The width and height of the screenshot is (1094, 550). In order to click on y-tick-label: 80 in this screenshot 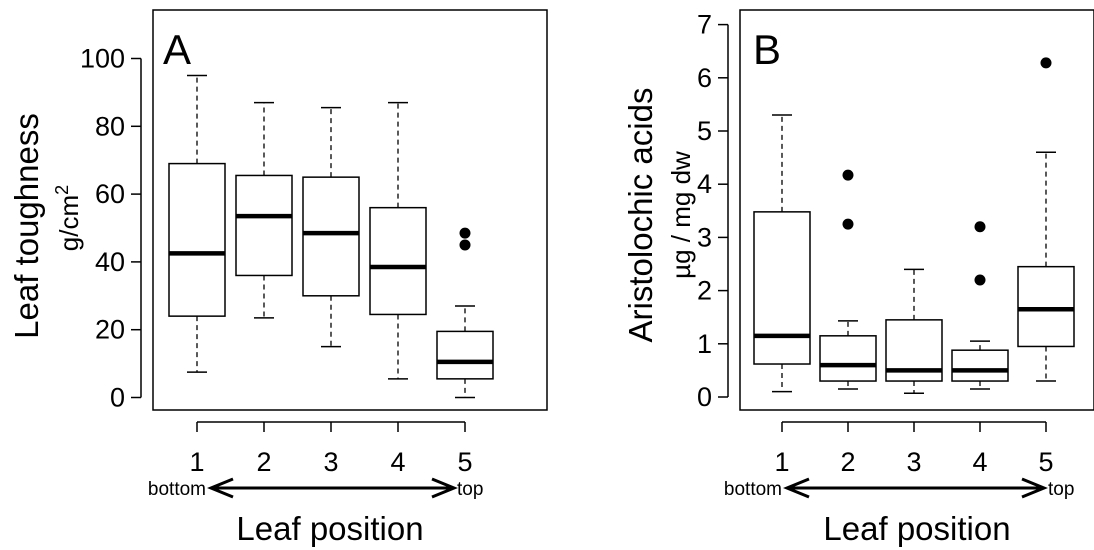, I will do `click(110, 126)`.